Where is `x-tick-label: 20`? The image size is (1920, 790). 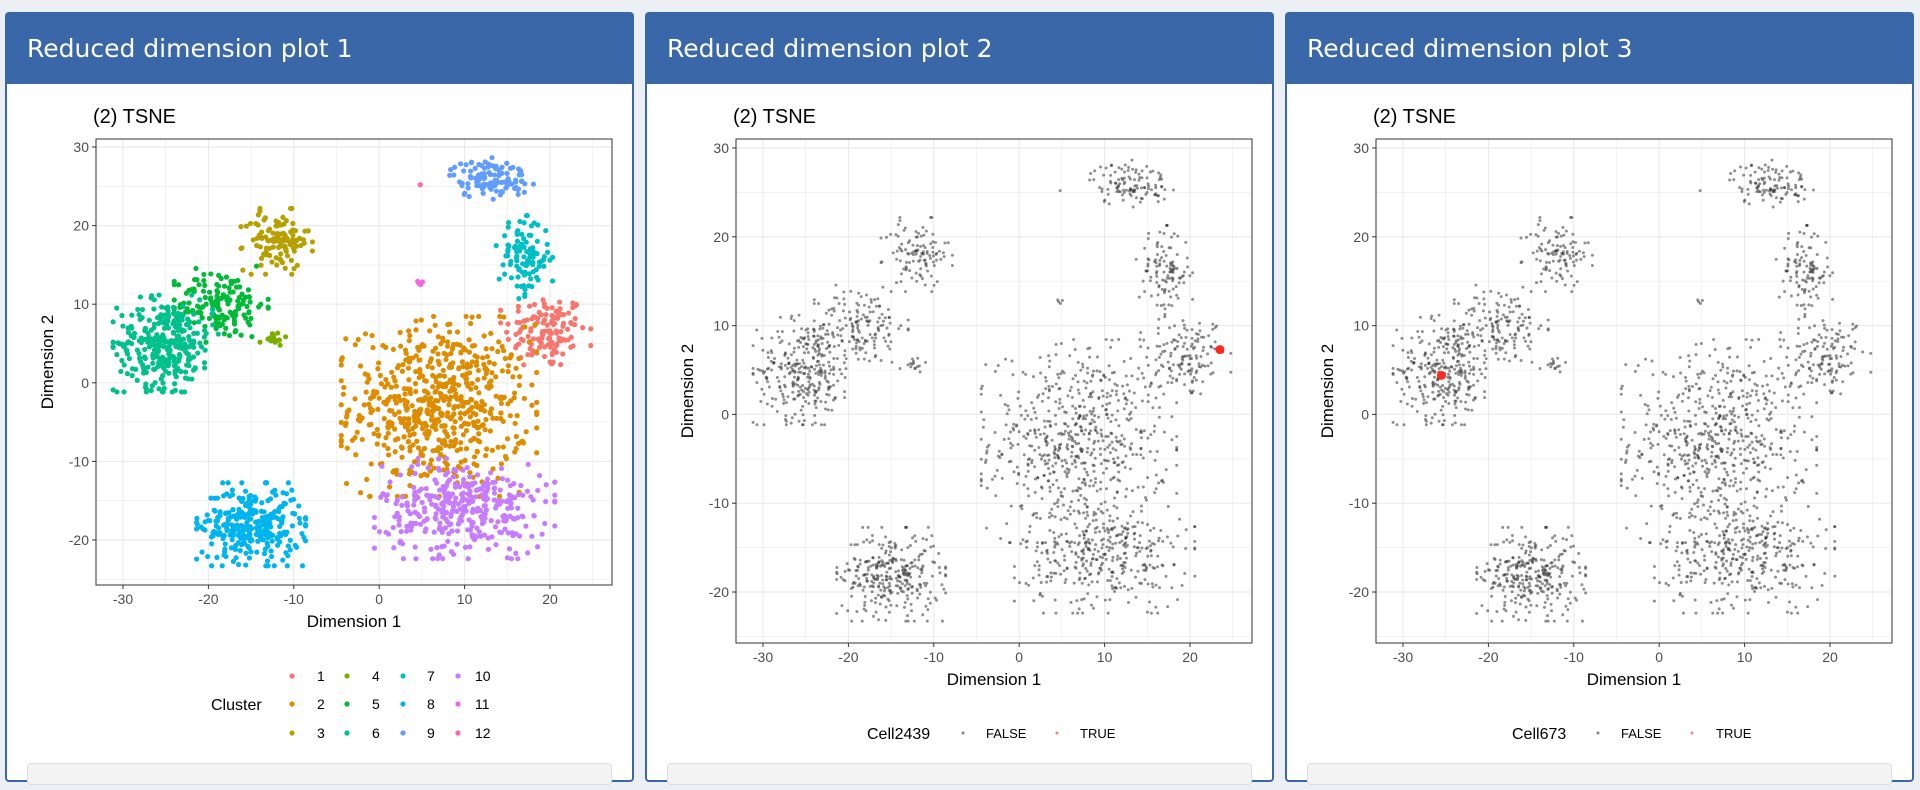
x-tick-label: 20 is located at coordinates (1190, 657).